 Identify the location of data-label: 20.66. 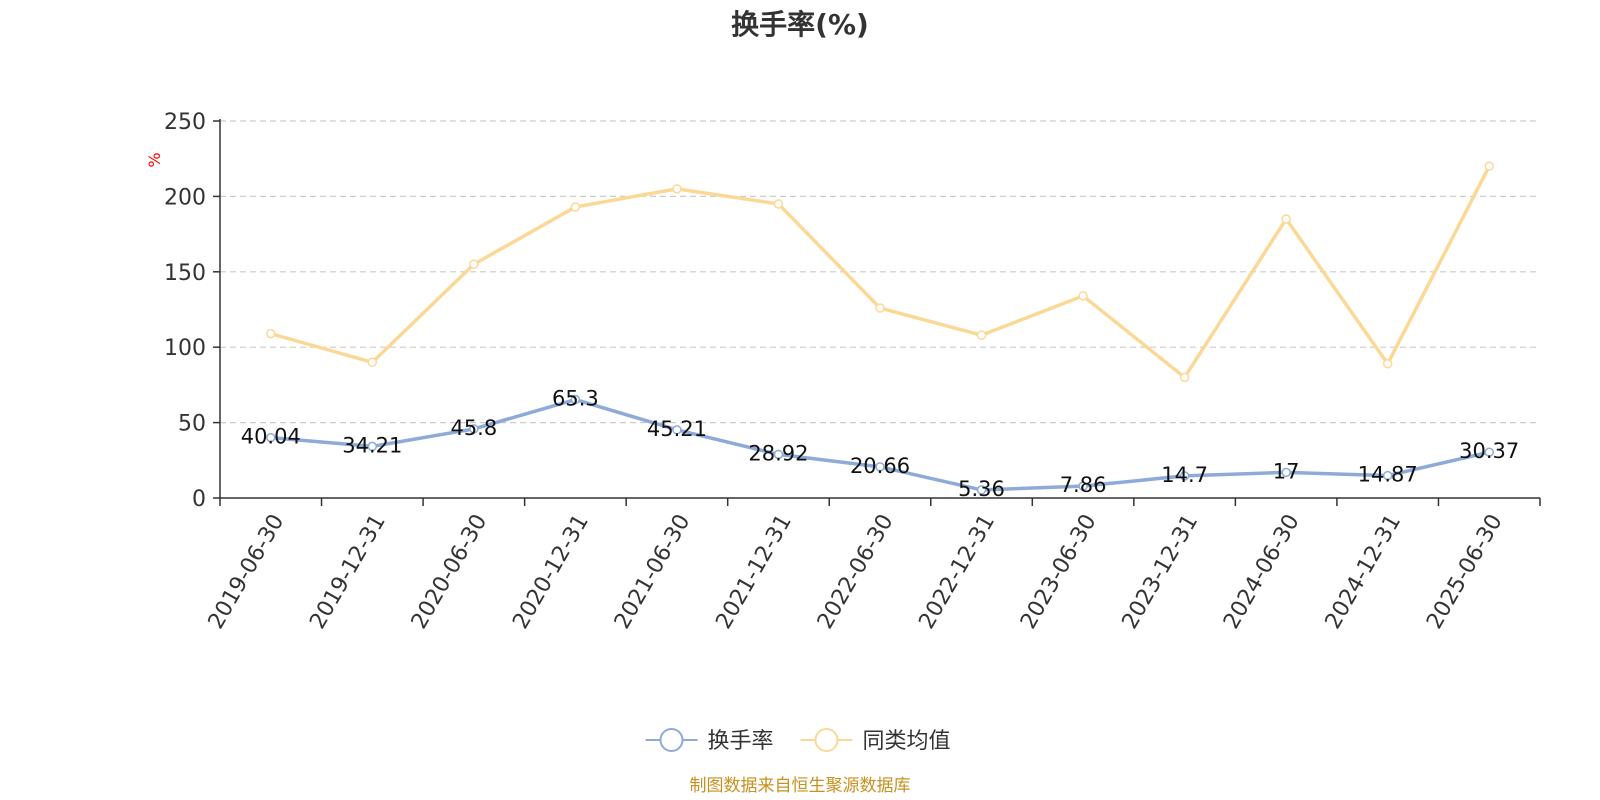
(880, 466).